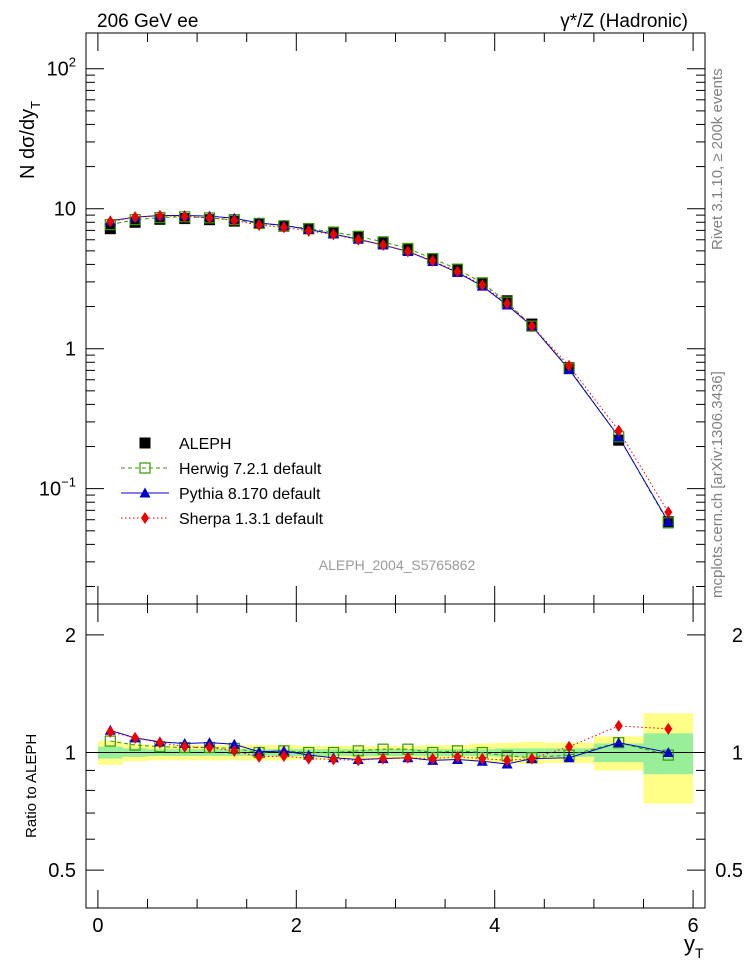  Describe the element at coordinates (145, 492) in the screenshot. I see `legend-marker-pythia` at that location.